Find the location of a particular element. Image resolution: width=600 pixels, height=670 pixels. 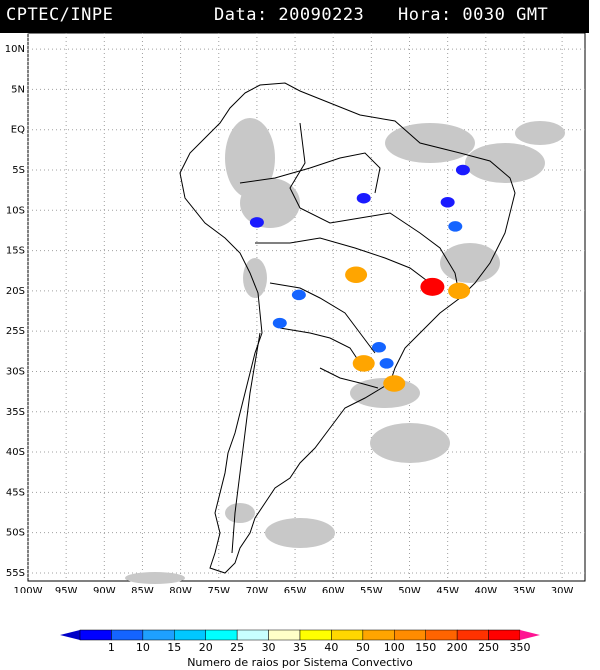

hour-label: Hora: 0030 GMT is located at coordinates (473, 15).